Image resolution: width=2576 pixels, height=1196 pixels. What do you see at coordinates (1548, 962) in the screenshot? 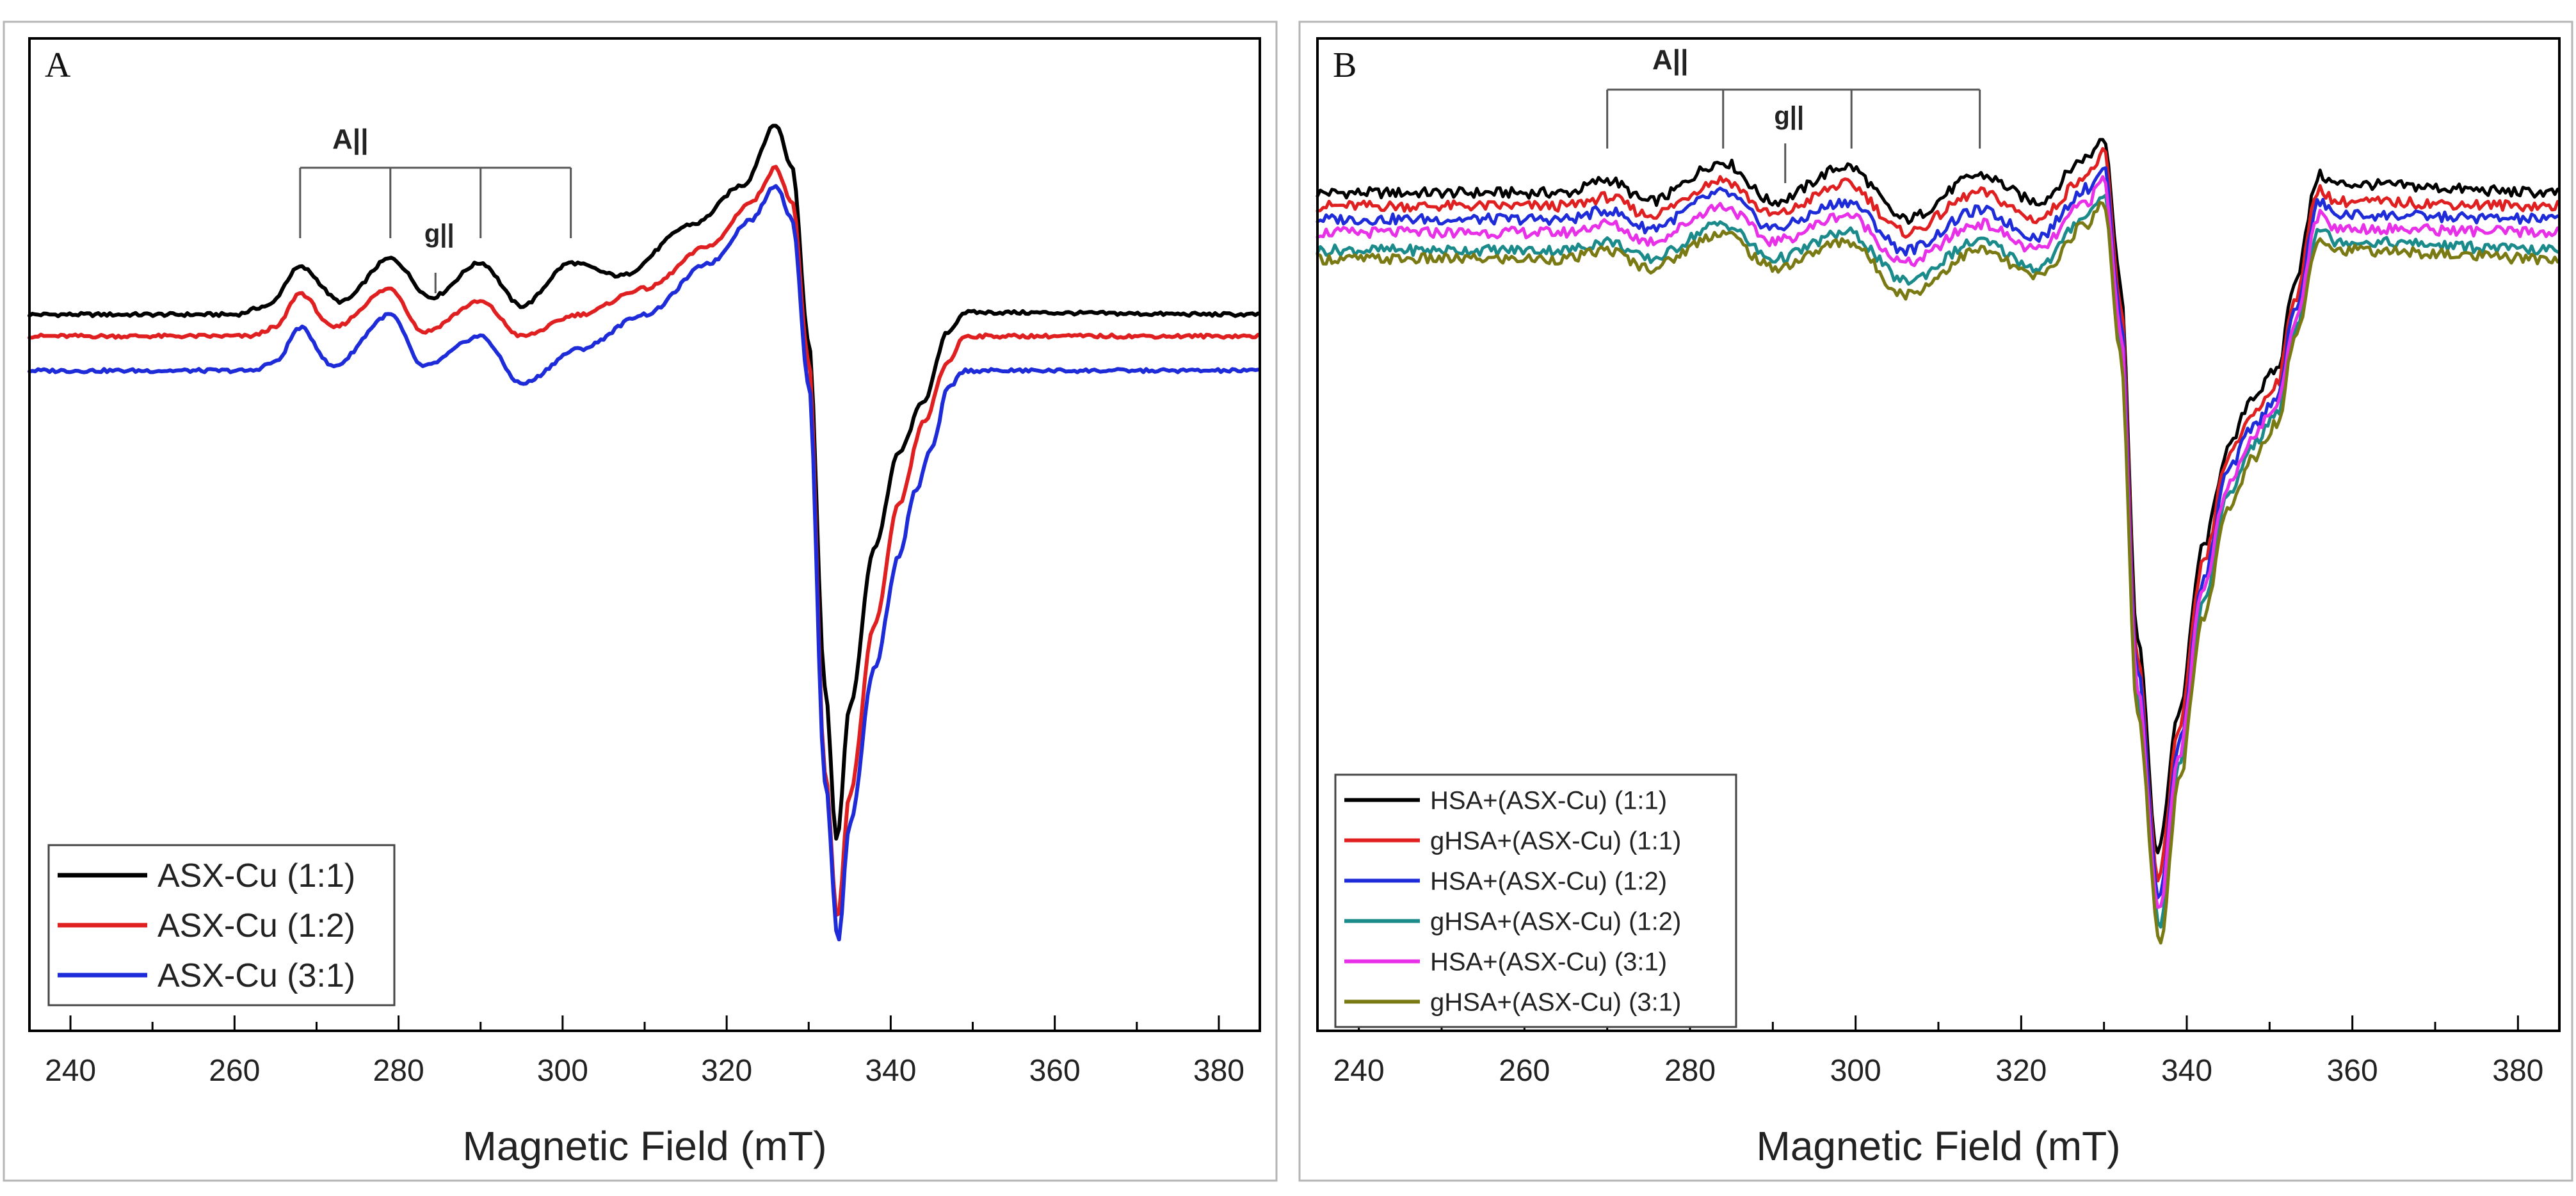
I see `legend-label: HSA+(ASX-Cu) (3:1)` at bounding box center [1548, 962].